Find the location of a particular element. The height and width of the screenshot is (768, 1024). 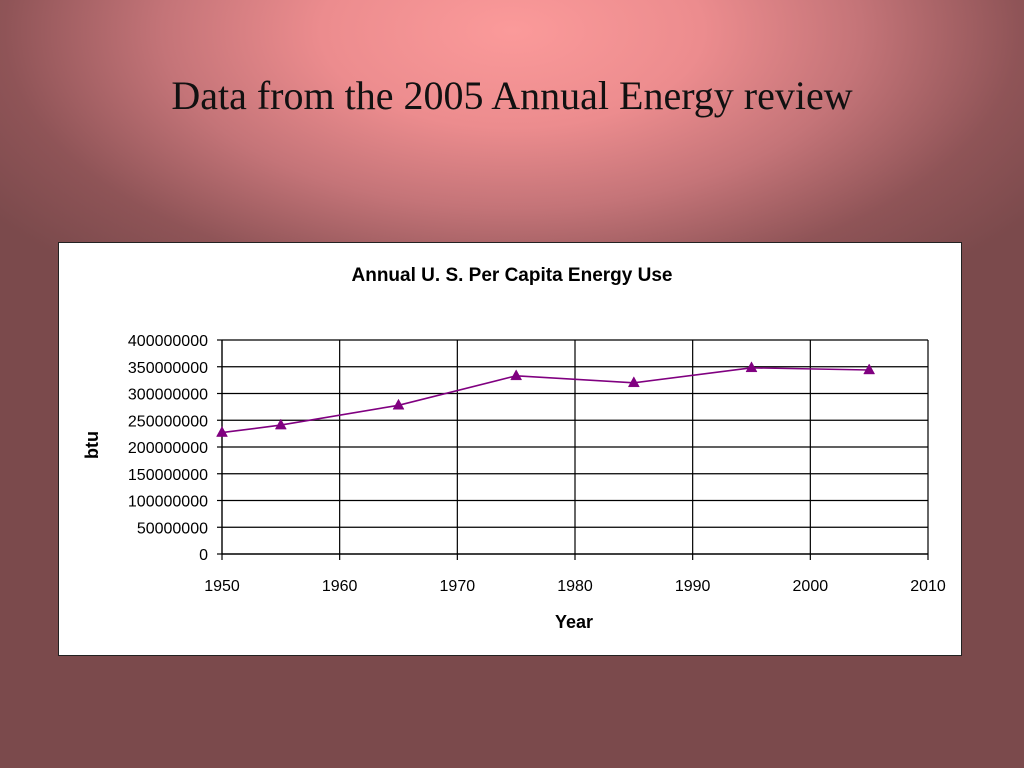

chart-title: Annual U. S. Per Capita Energy Use is located at coordinates (512, 275).